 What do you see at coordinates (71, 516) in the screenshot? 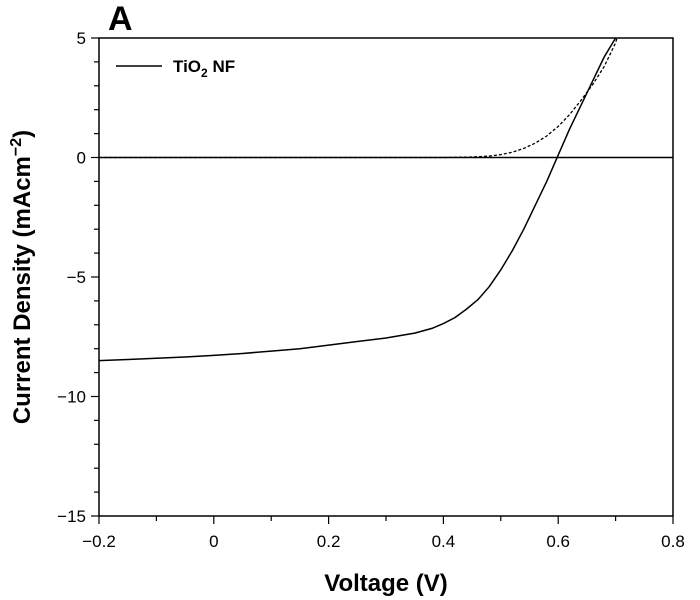
I see `y-tick-label: −15` at bounding box center [71, 516].